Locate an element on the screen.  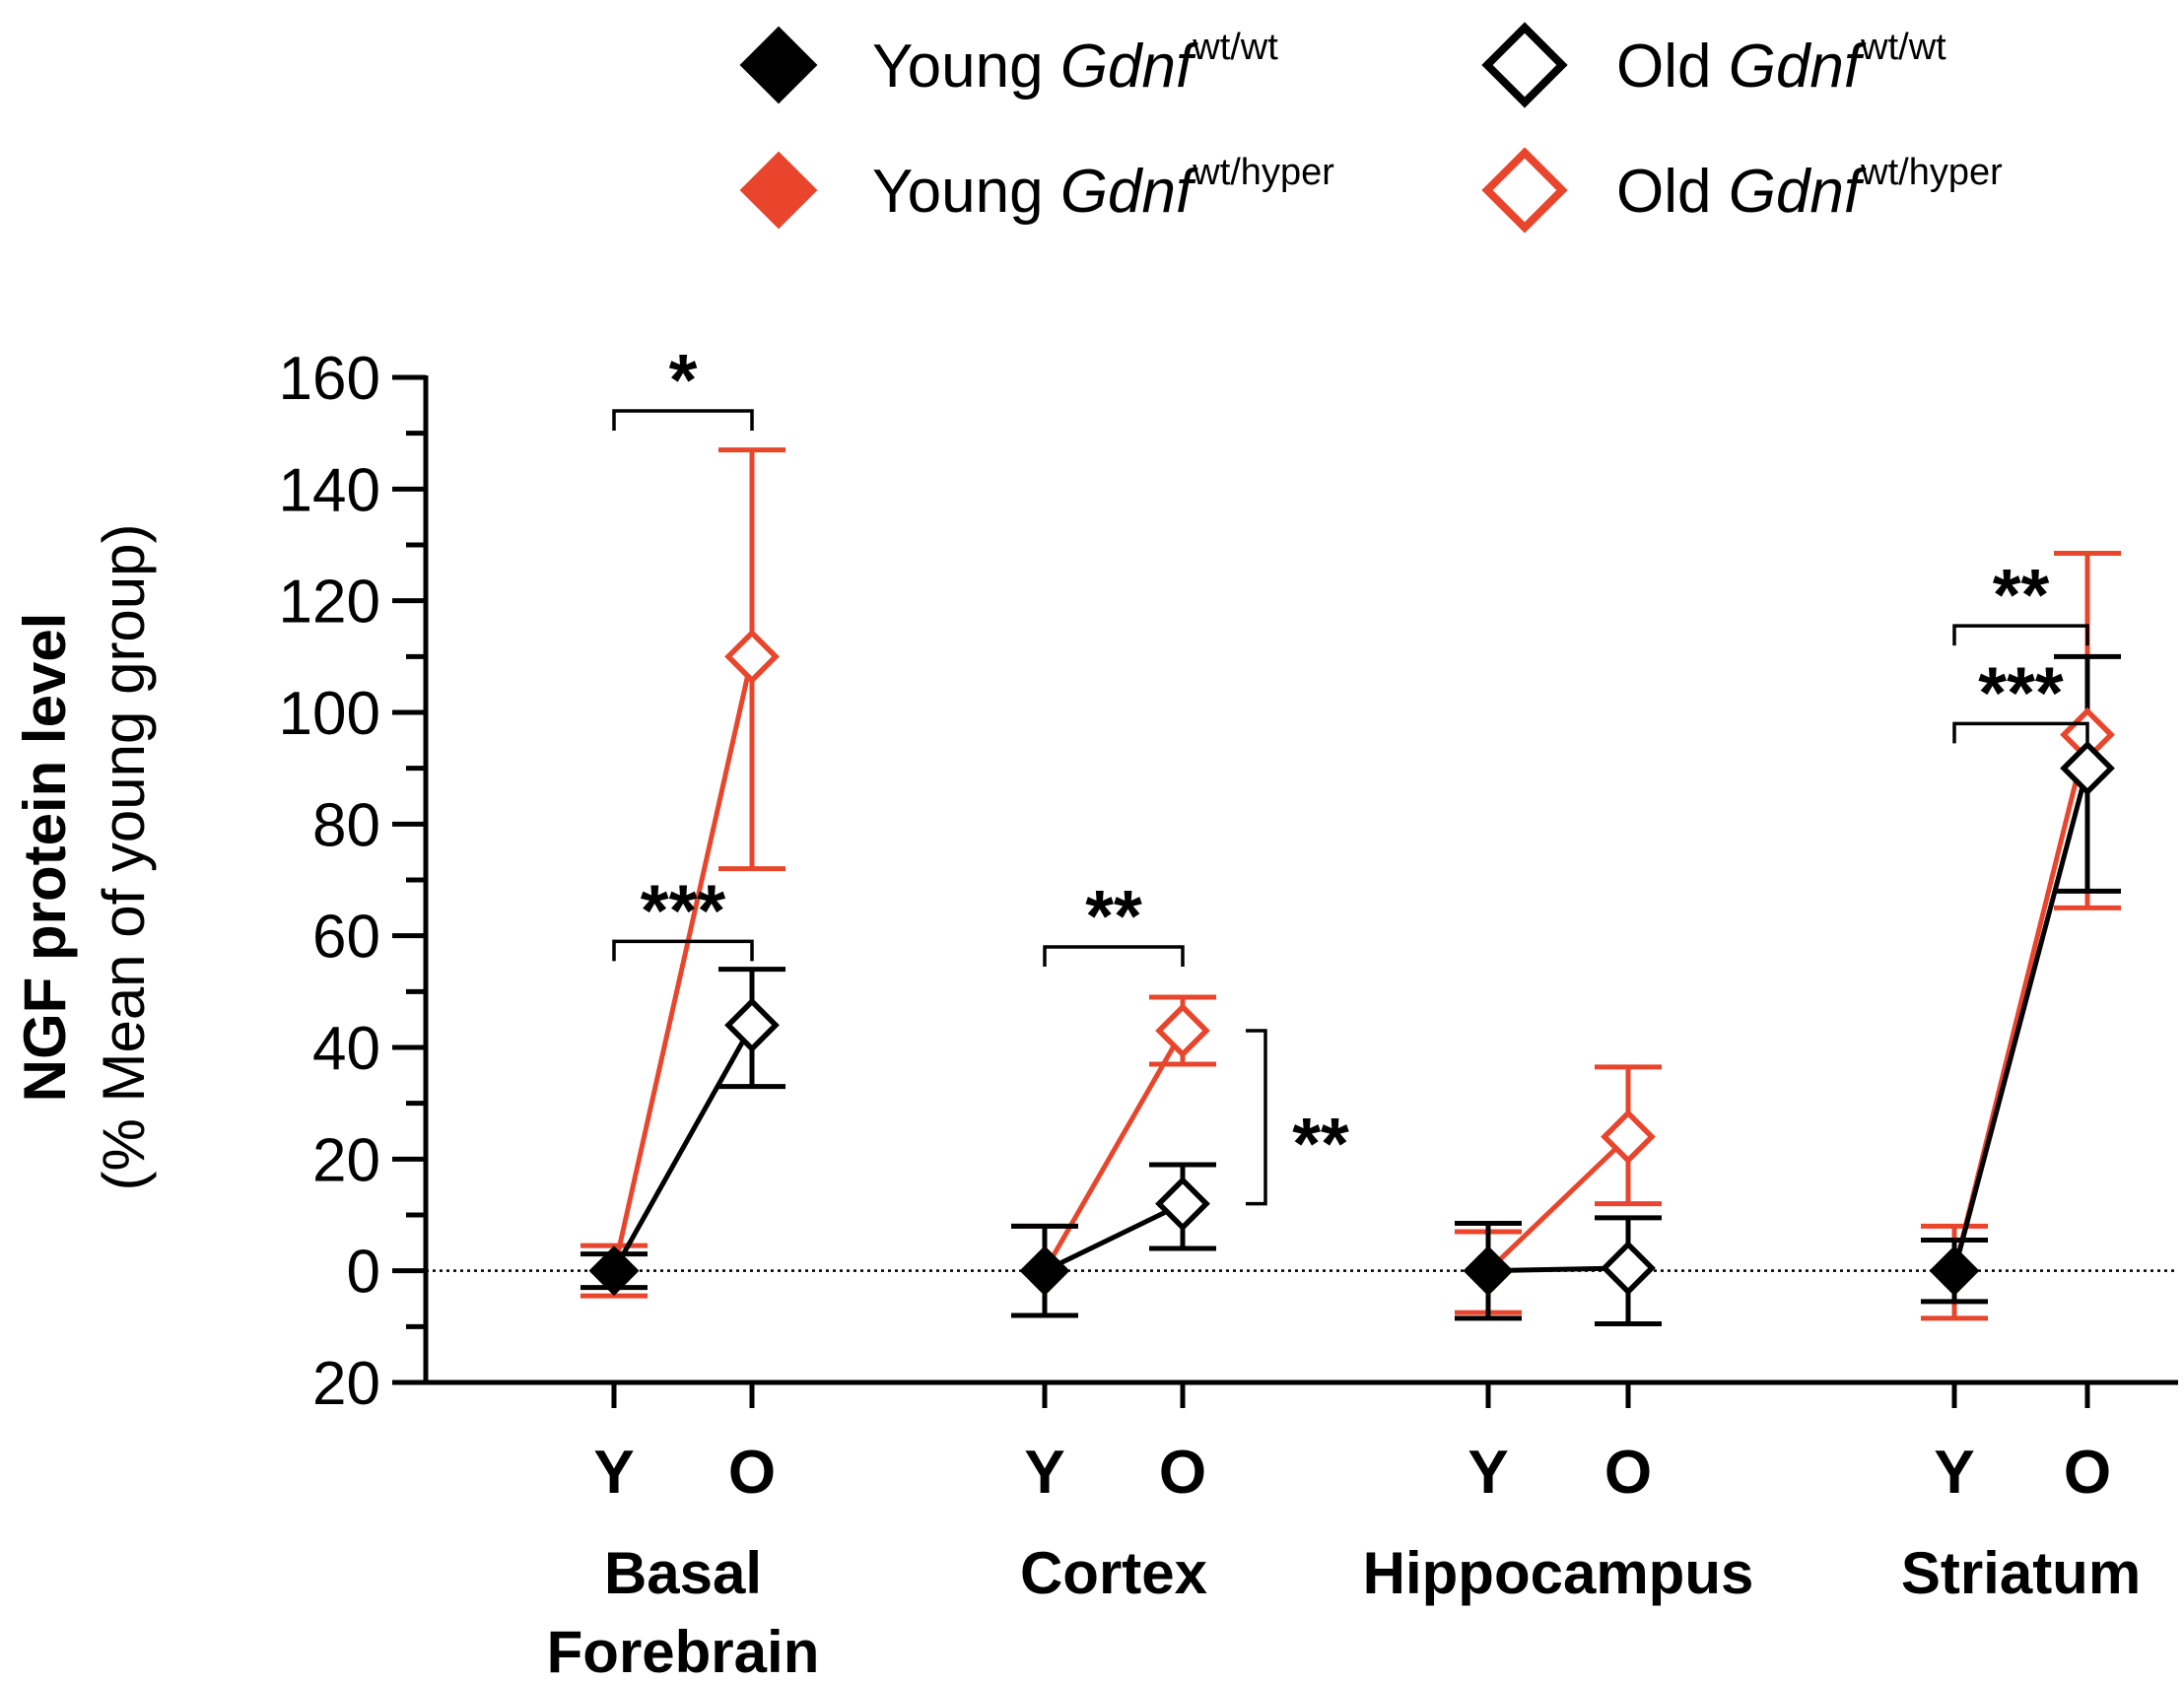
significance-annotation: * is located at coordinates (683, 385).